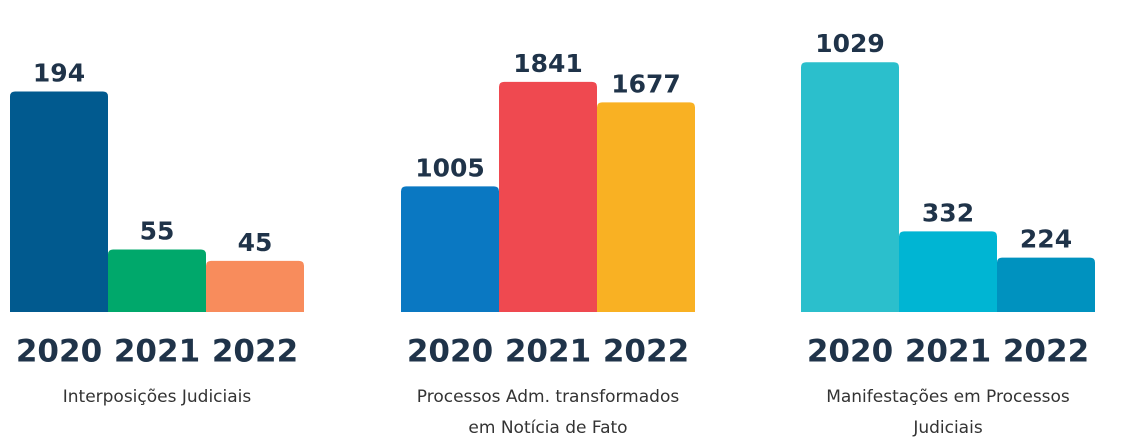  What do you see at coordinates (948, 397) in the screenshot?
I see `chart-caption: Manifestações em Processos` at bounding box center [948, 397].